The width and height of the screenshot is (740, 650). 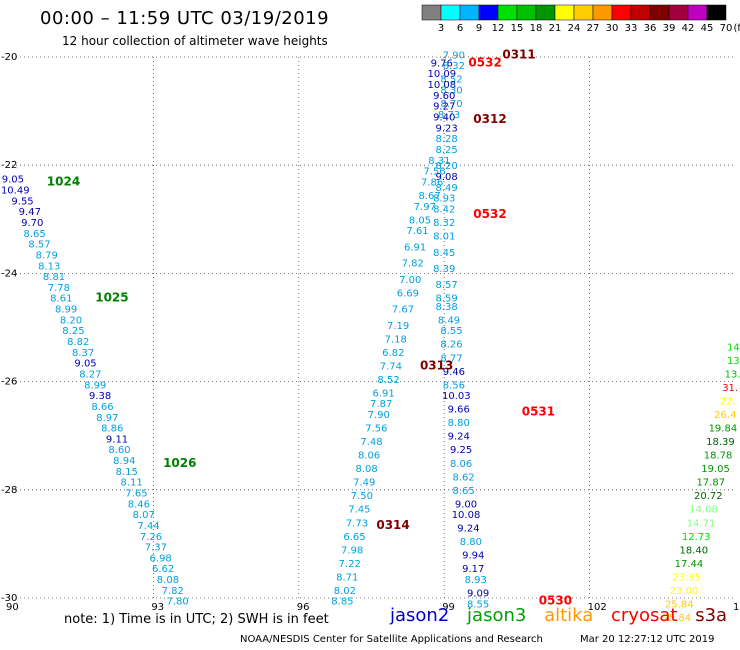 I want to click on wave-height-label: 8.86, so click(x=112, y=429).